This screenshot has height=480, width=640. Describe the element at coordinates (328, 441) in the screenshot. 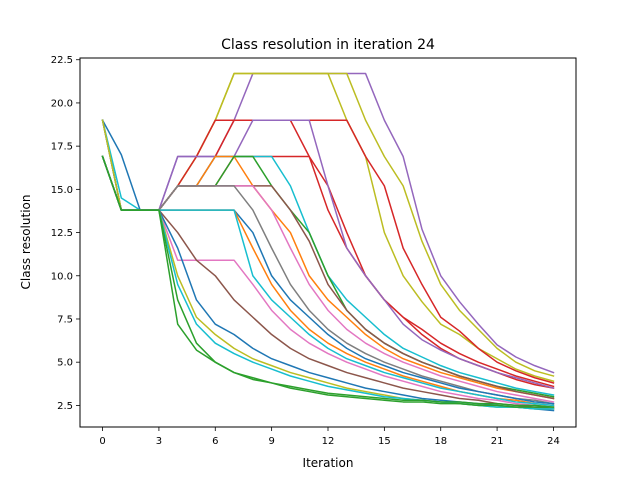

I see `x-tick-label: 12` at that location.